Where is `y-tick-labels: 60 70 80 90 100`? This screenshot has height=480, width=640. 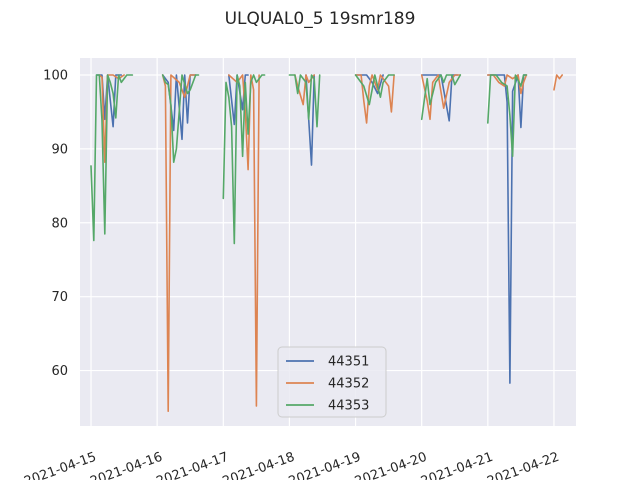 y-tick-labels: 60 70 80 90 100 is located at coordinates (55, 223).